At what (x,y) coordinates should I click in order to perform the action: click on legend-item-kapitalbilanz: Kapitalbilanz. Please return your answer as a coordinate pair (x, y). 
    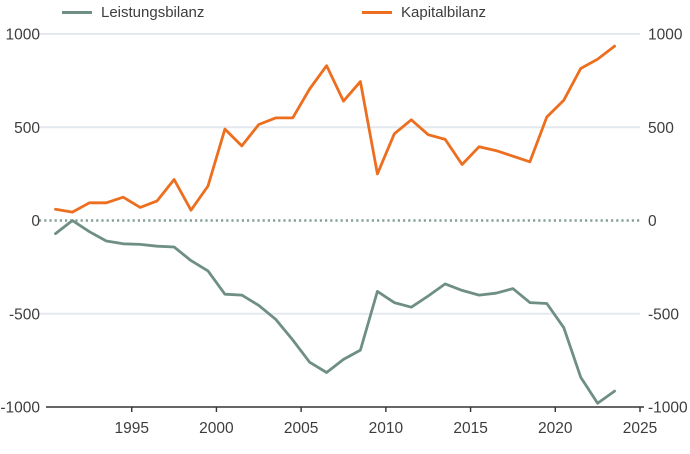
    Looking at the image, I should click on (424, 12).